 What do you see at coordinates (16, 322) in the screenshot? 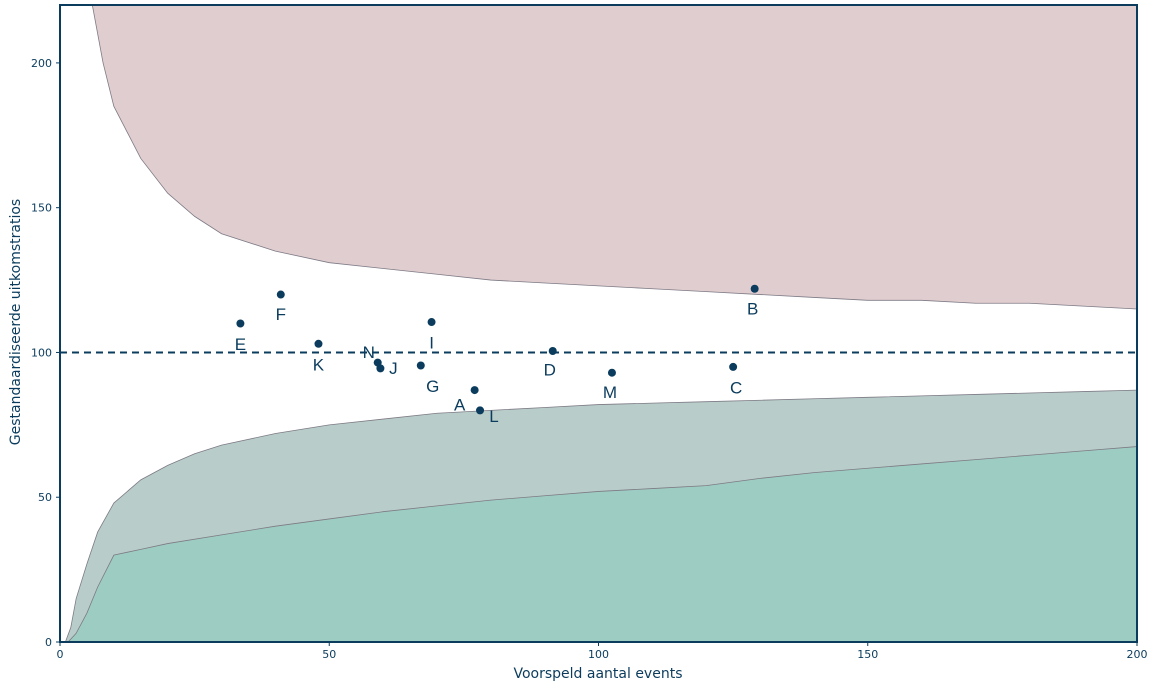
I see `y-axis-title: Gestandaardiseerde uitkomstratios` at bounding box center [16, 322].